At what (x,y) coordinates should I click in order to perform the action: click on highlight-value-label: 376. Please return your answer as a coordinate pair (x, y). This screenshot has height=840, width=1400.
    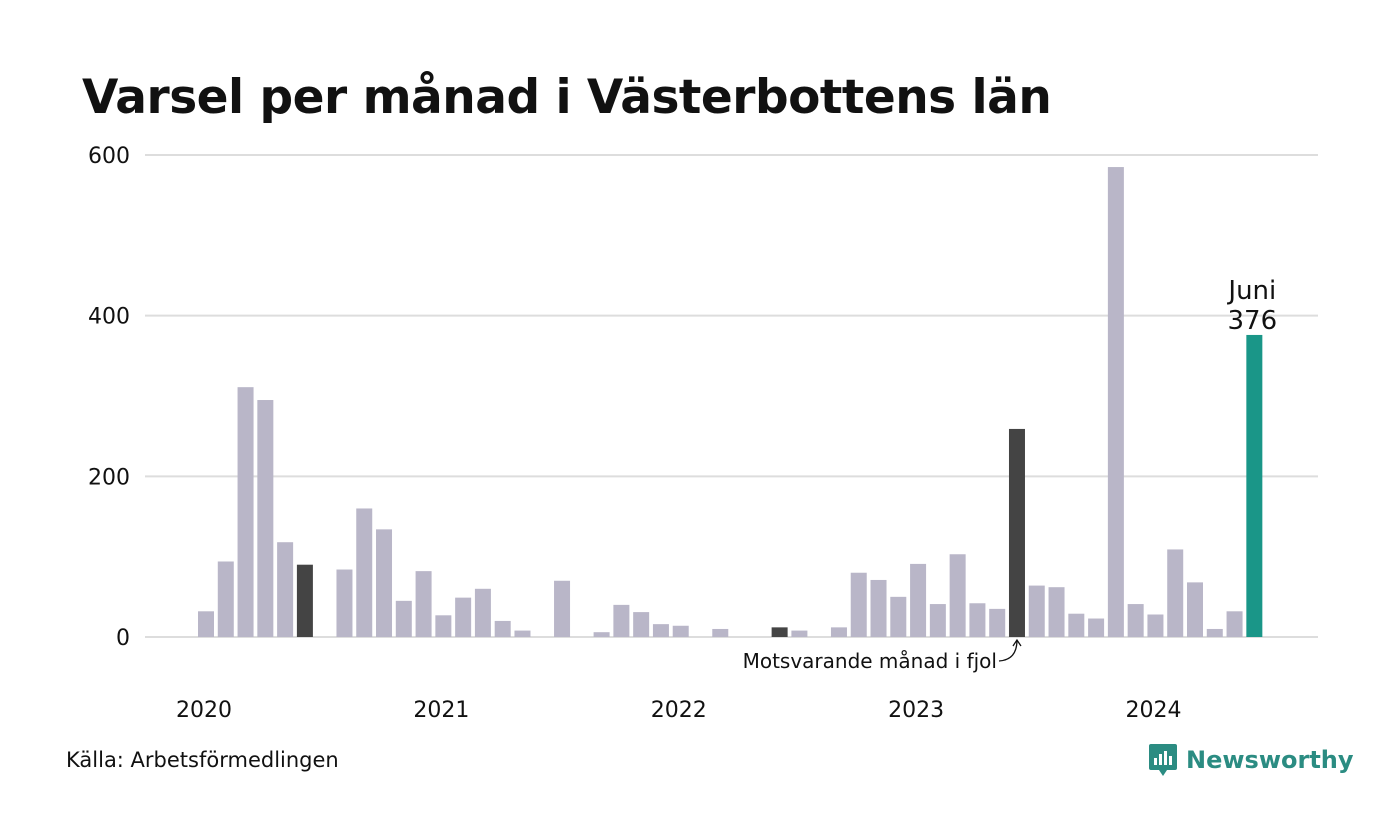
    Looking at the image, I should click on (1253, 321).